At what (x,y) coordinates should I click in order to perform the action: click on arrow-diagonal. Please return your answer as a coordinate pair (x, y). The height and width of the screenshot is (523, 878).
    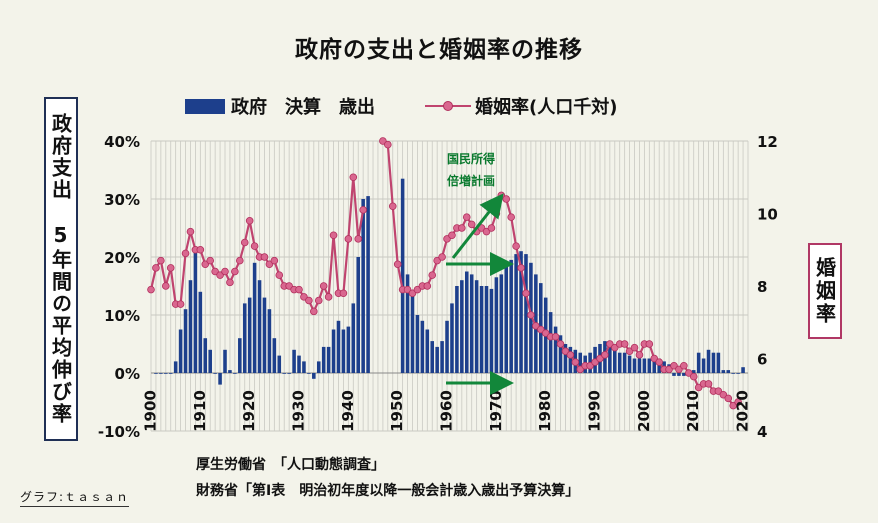
    Looking at the image, I should click on (477, 226).